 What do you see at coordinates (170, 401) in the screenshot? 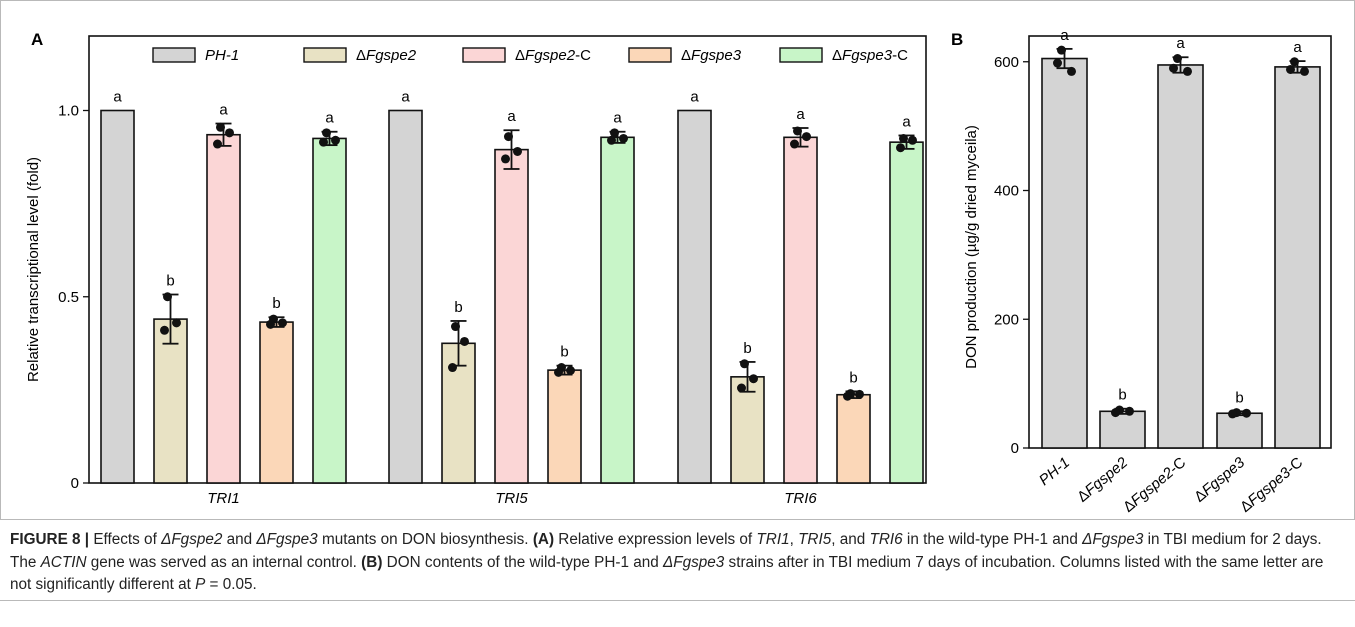
I see `bar-Fgspe2-tri1` at bounding box center [170, 401].